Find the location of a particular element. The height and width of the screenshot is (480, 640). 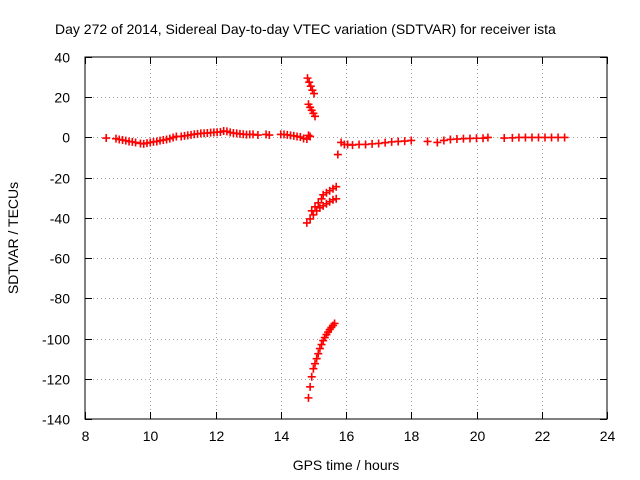

y-tick-label: -140 is located at coordinates (56, 420).